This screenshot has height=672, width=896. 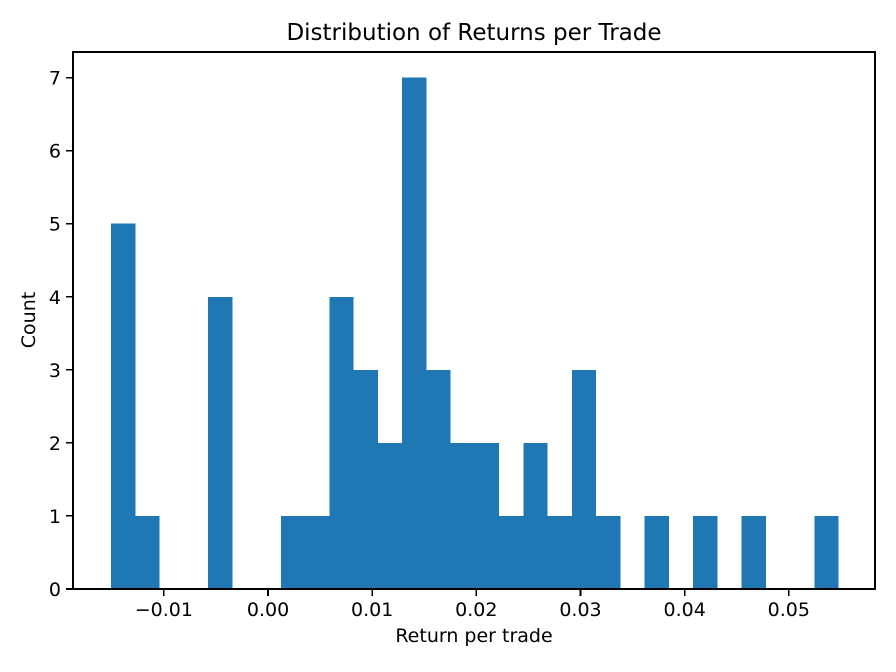 I want to click on y-tick-label: 1, so click(x=55, y=517).